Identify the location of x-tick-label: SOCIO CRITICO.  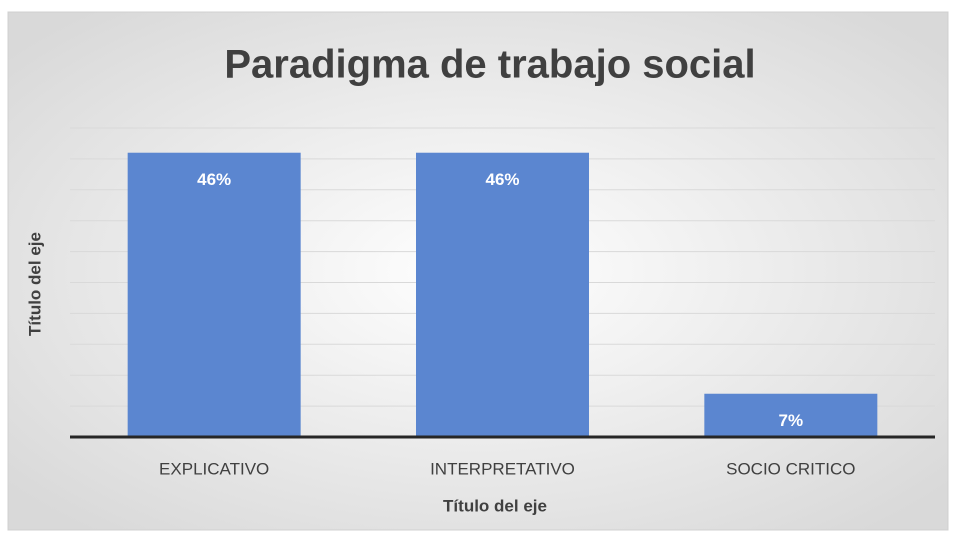
(790, 468).